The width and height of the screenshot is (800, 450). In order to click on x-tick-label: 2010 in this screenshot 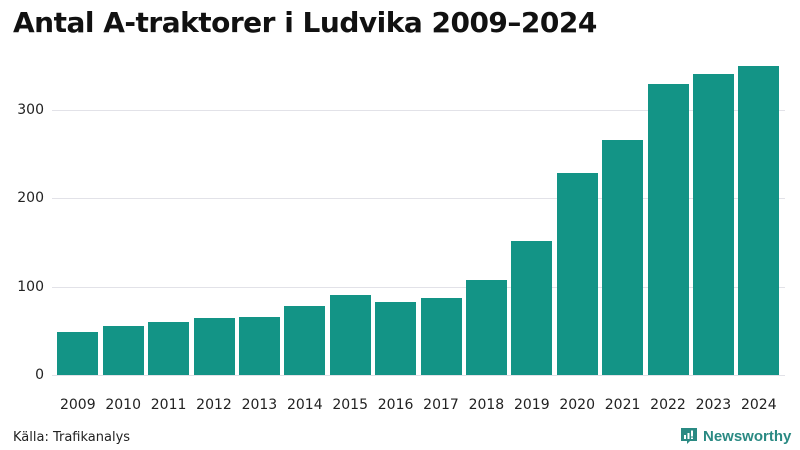, I will do `click(123, 405)`.